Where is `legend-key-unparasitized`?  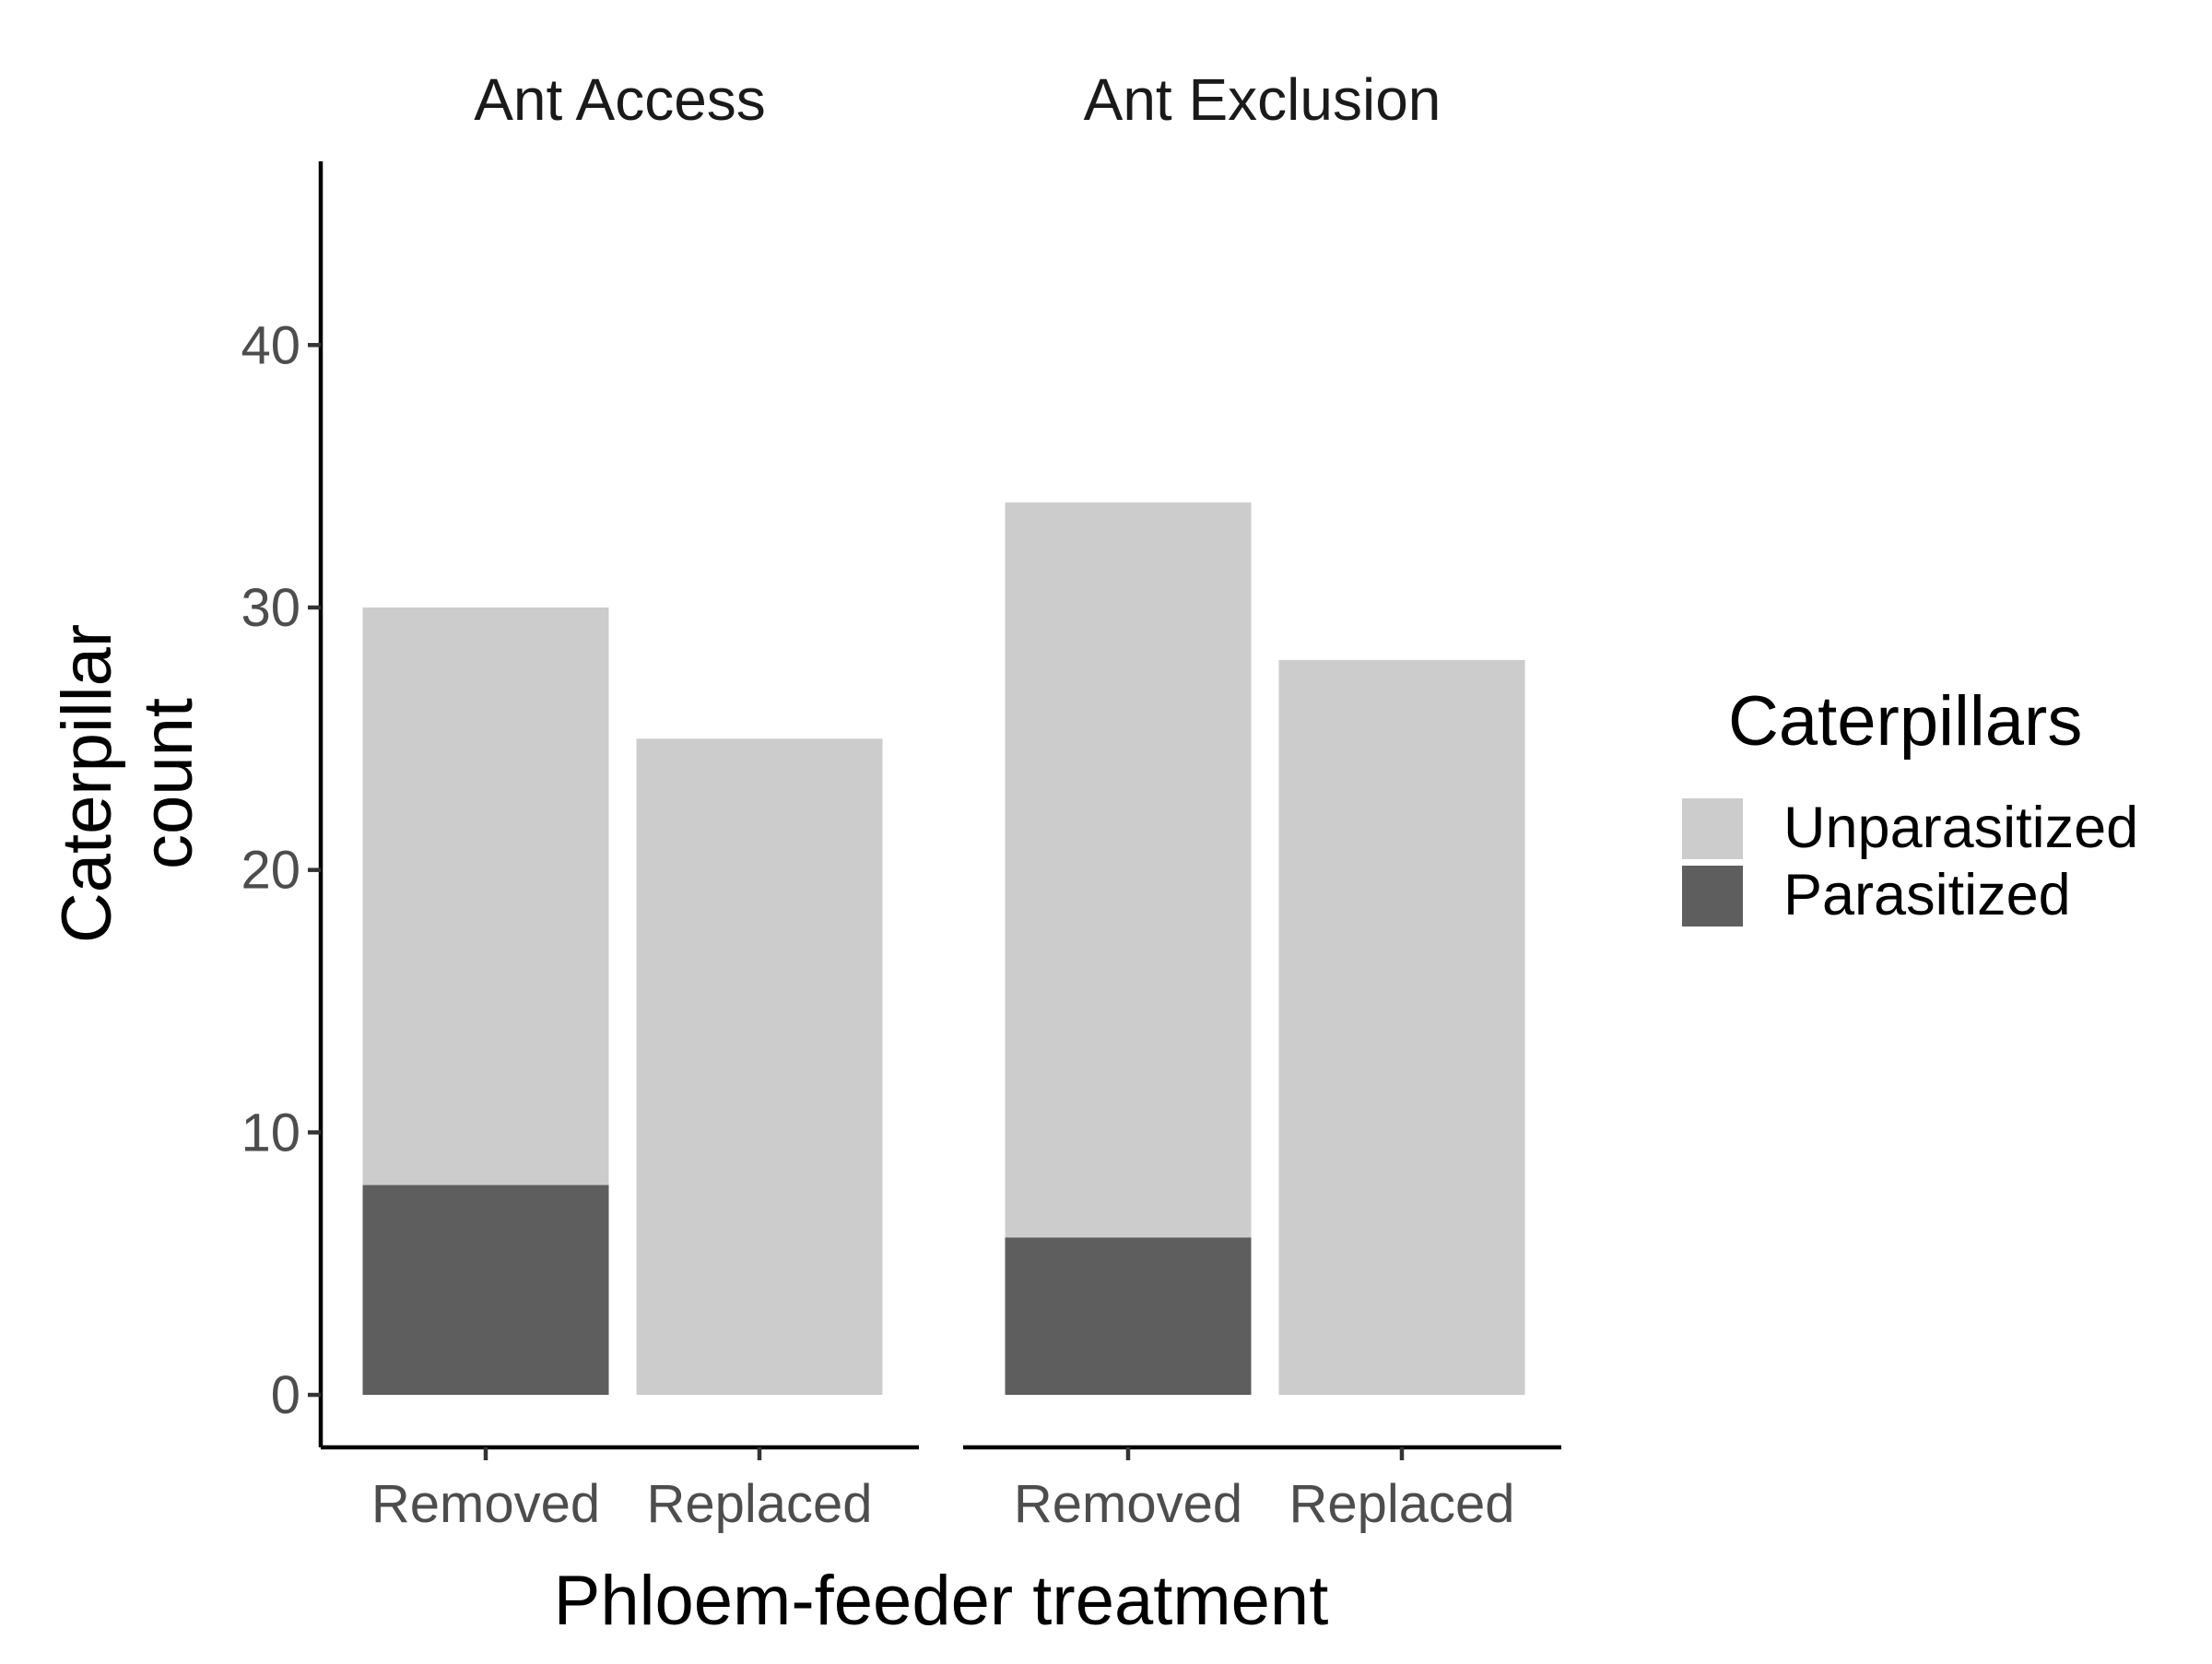
legend-key-unparasitized is located at coordinates (1712, 828).